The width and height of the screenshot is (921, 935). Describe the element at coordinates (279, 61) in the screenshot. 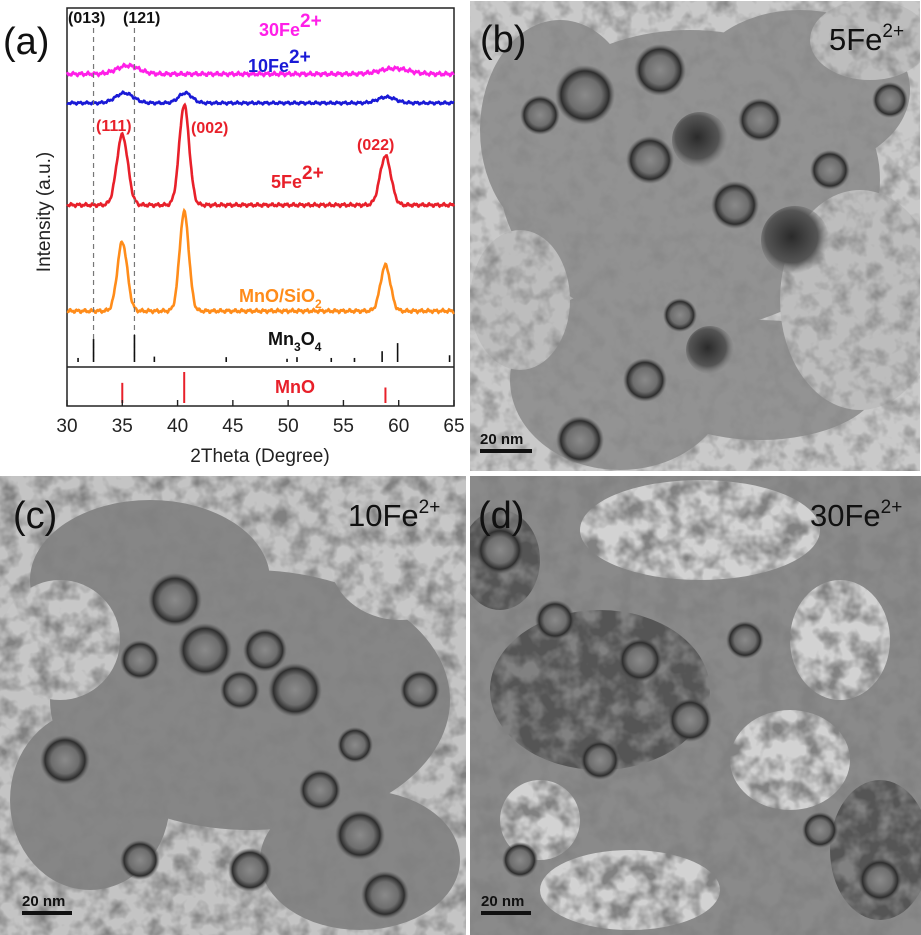

I see `series-label-10fe: 10Fe2+` at that location.